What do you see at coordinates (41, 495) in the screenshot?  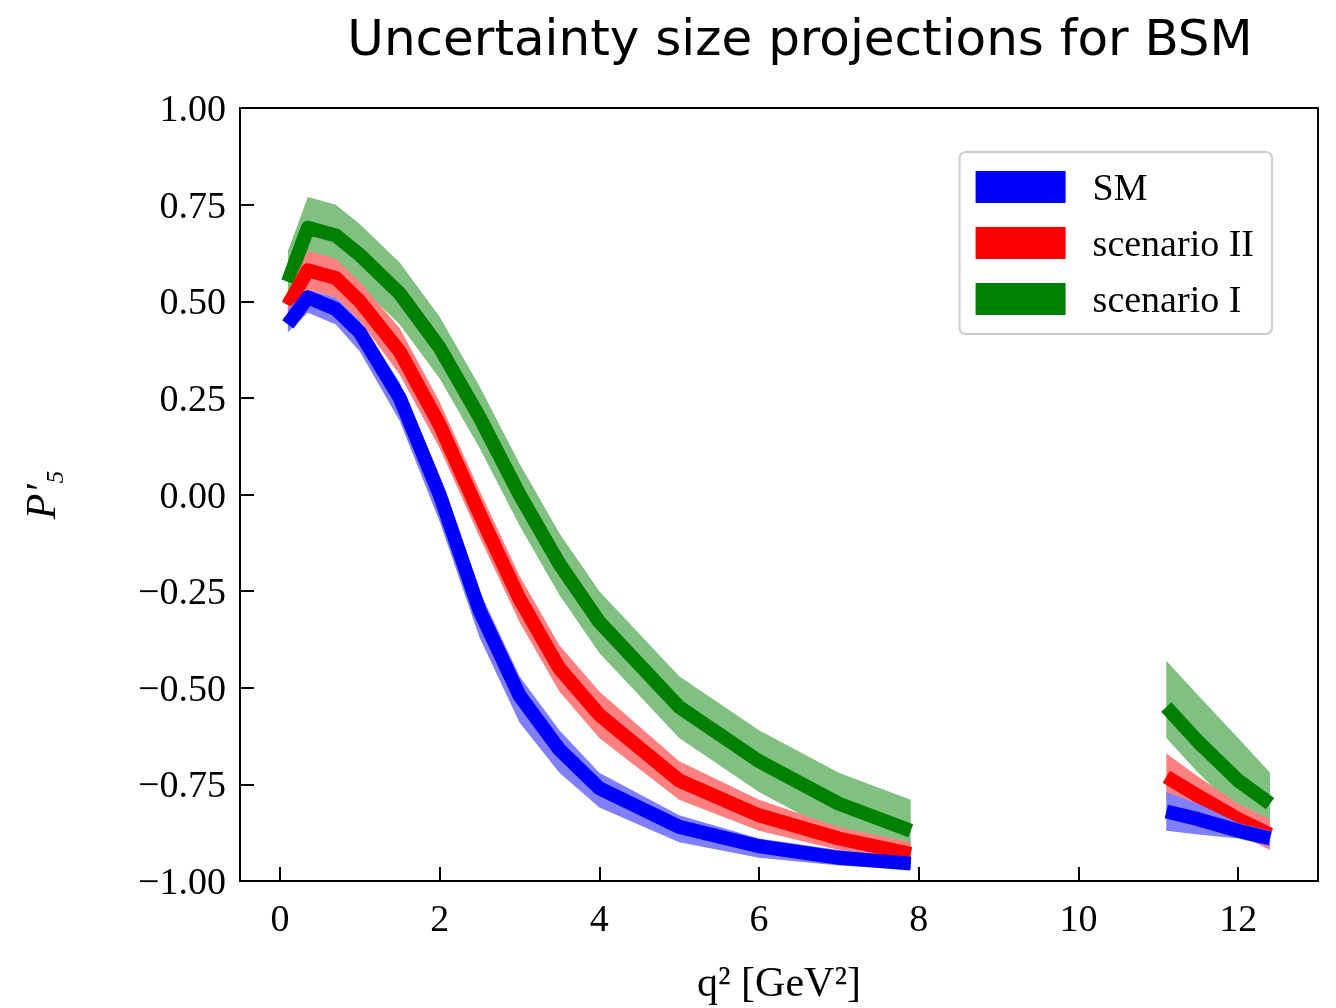 I see `y-axis-title: P′₅` at bounding box center [41, 495].